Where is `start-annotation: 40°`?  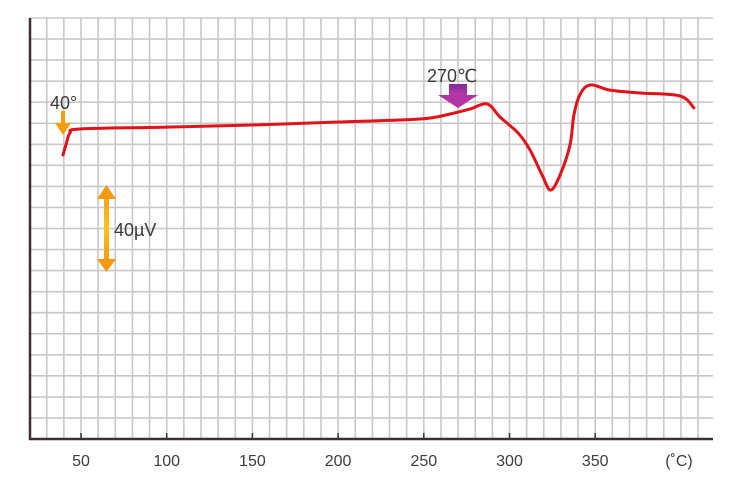 start-annotation: 40° is located at coordinates (63, 114).